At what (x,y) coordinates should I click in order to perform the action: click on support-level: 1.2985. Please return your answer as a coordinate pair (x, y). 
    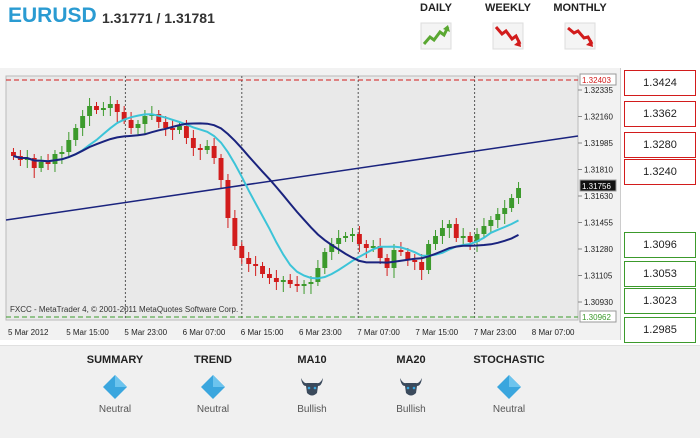
    Looking at the image, I should click on (660, 330).